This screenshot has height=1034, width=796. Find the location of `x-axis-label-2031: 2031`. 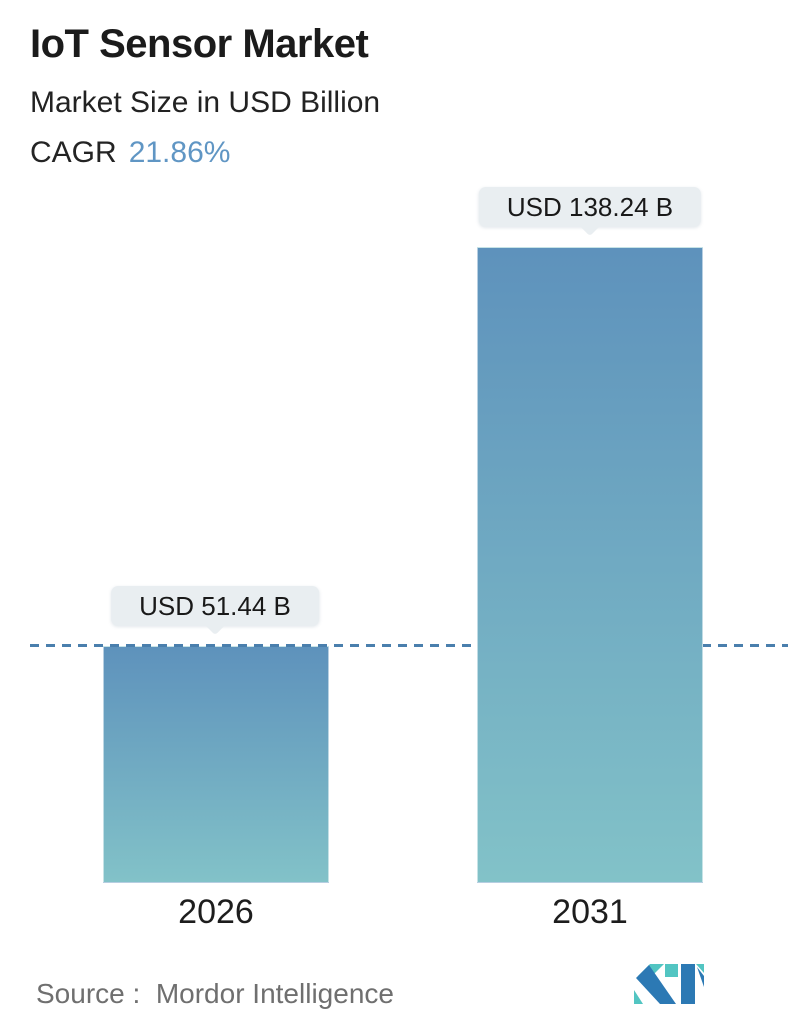

x-axis-label-2031: 2031 is located at coordinates (590, 912).